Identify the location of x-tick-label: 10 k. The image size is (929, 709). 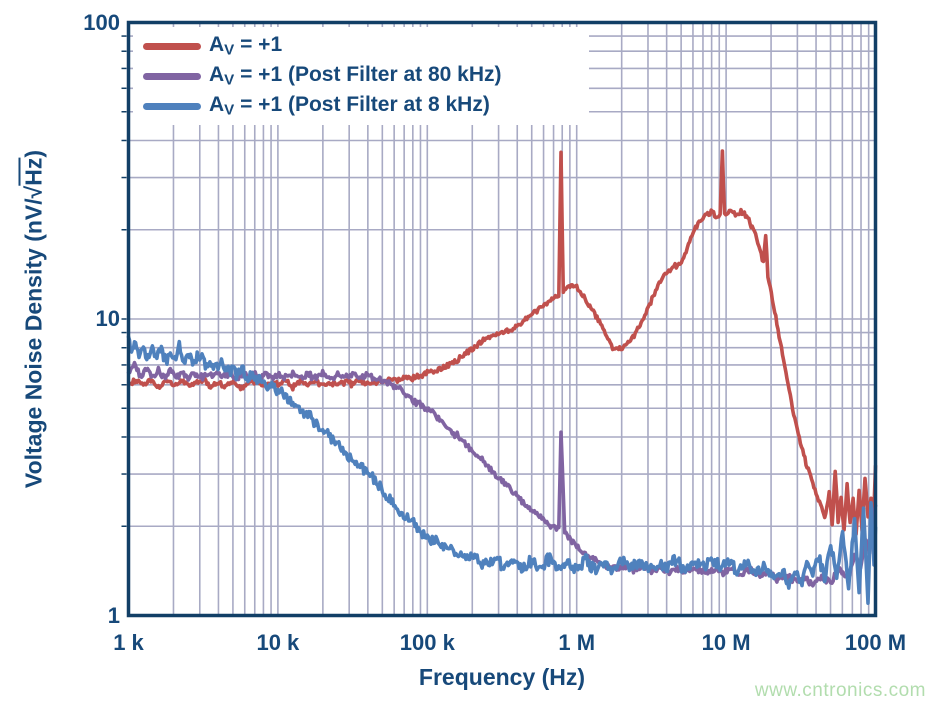
(278, 642).